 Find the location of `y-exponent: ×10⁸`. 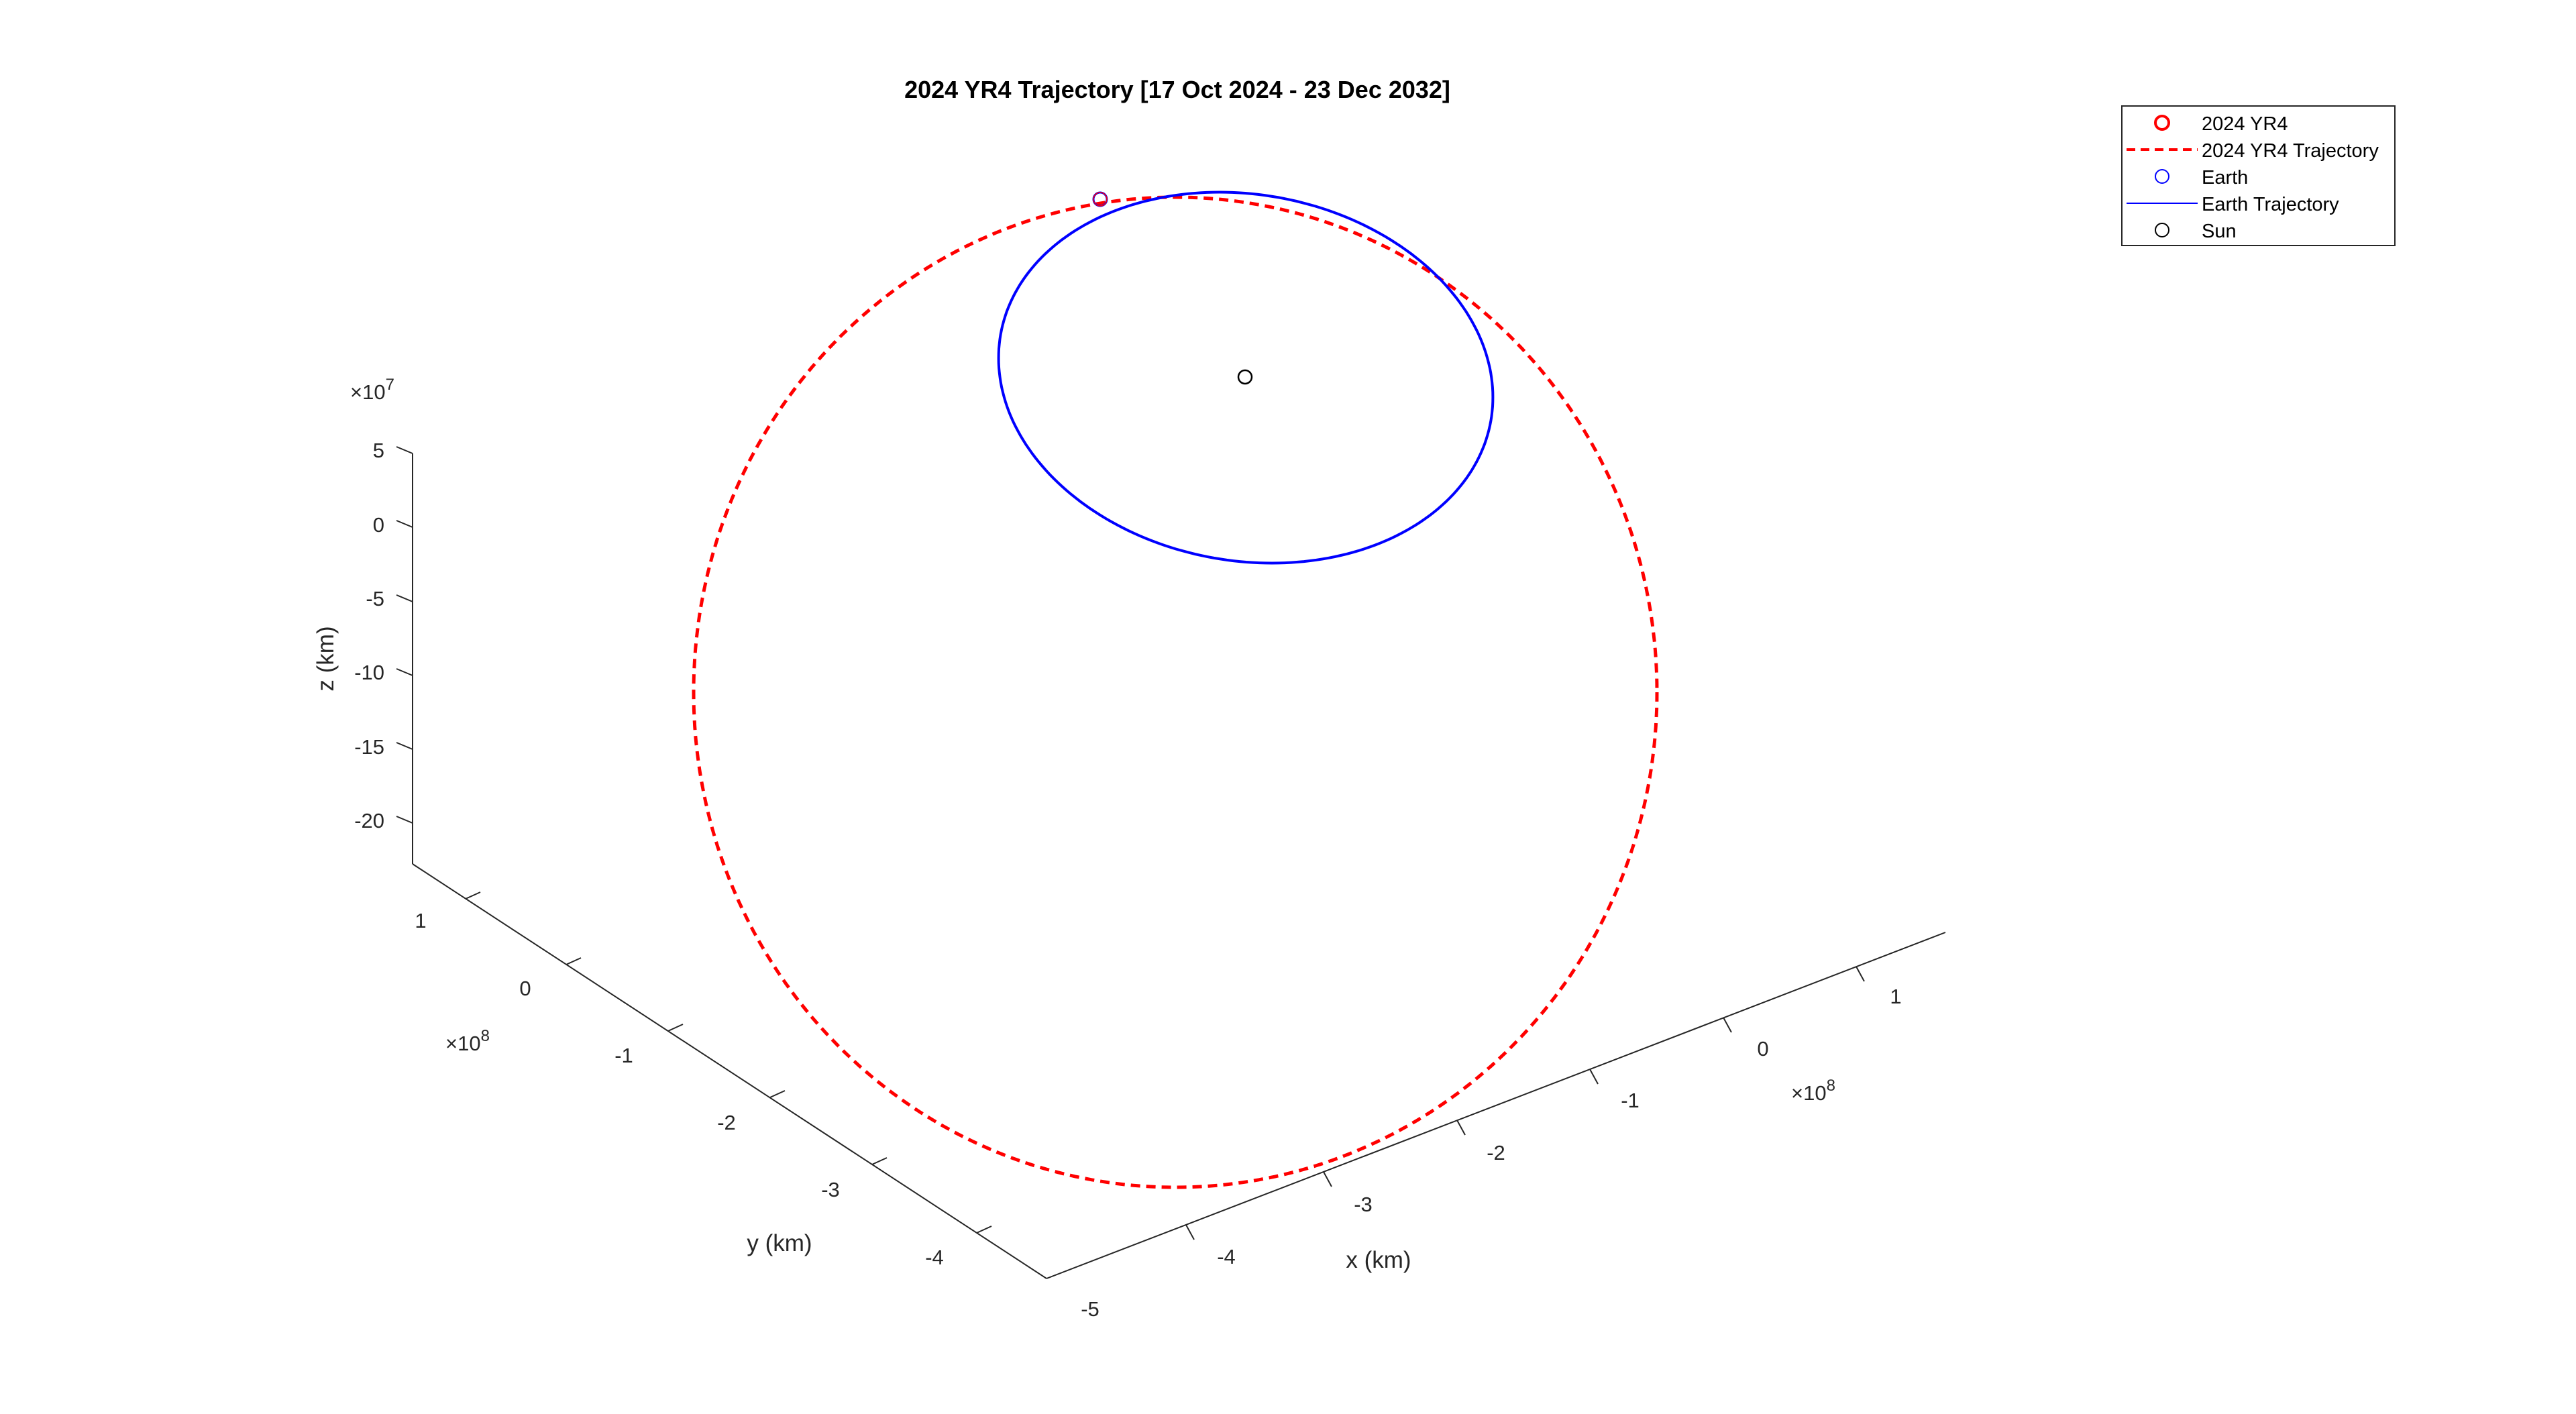

y-exponent: ×10⁸ is located at coordinates (467, 1041).